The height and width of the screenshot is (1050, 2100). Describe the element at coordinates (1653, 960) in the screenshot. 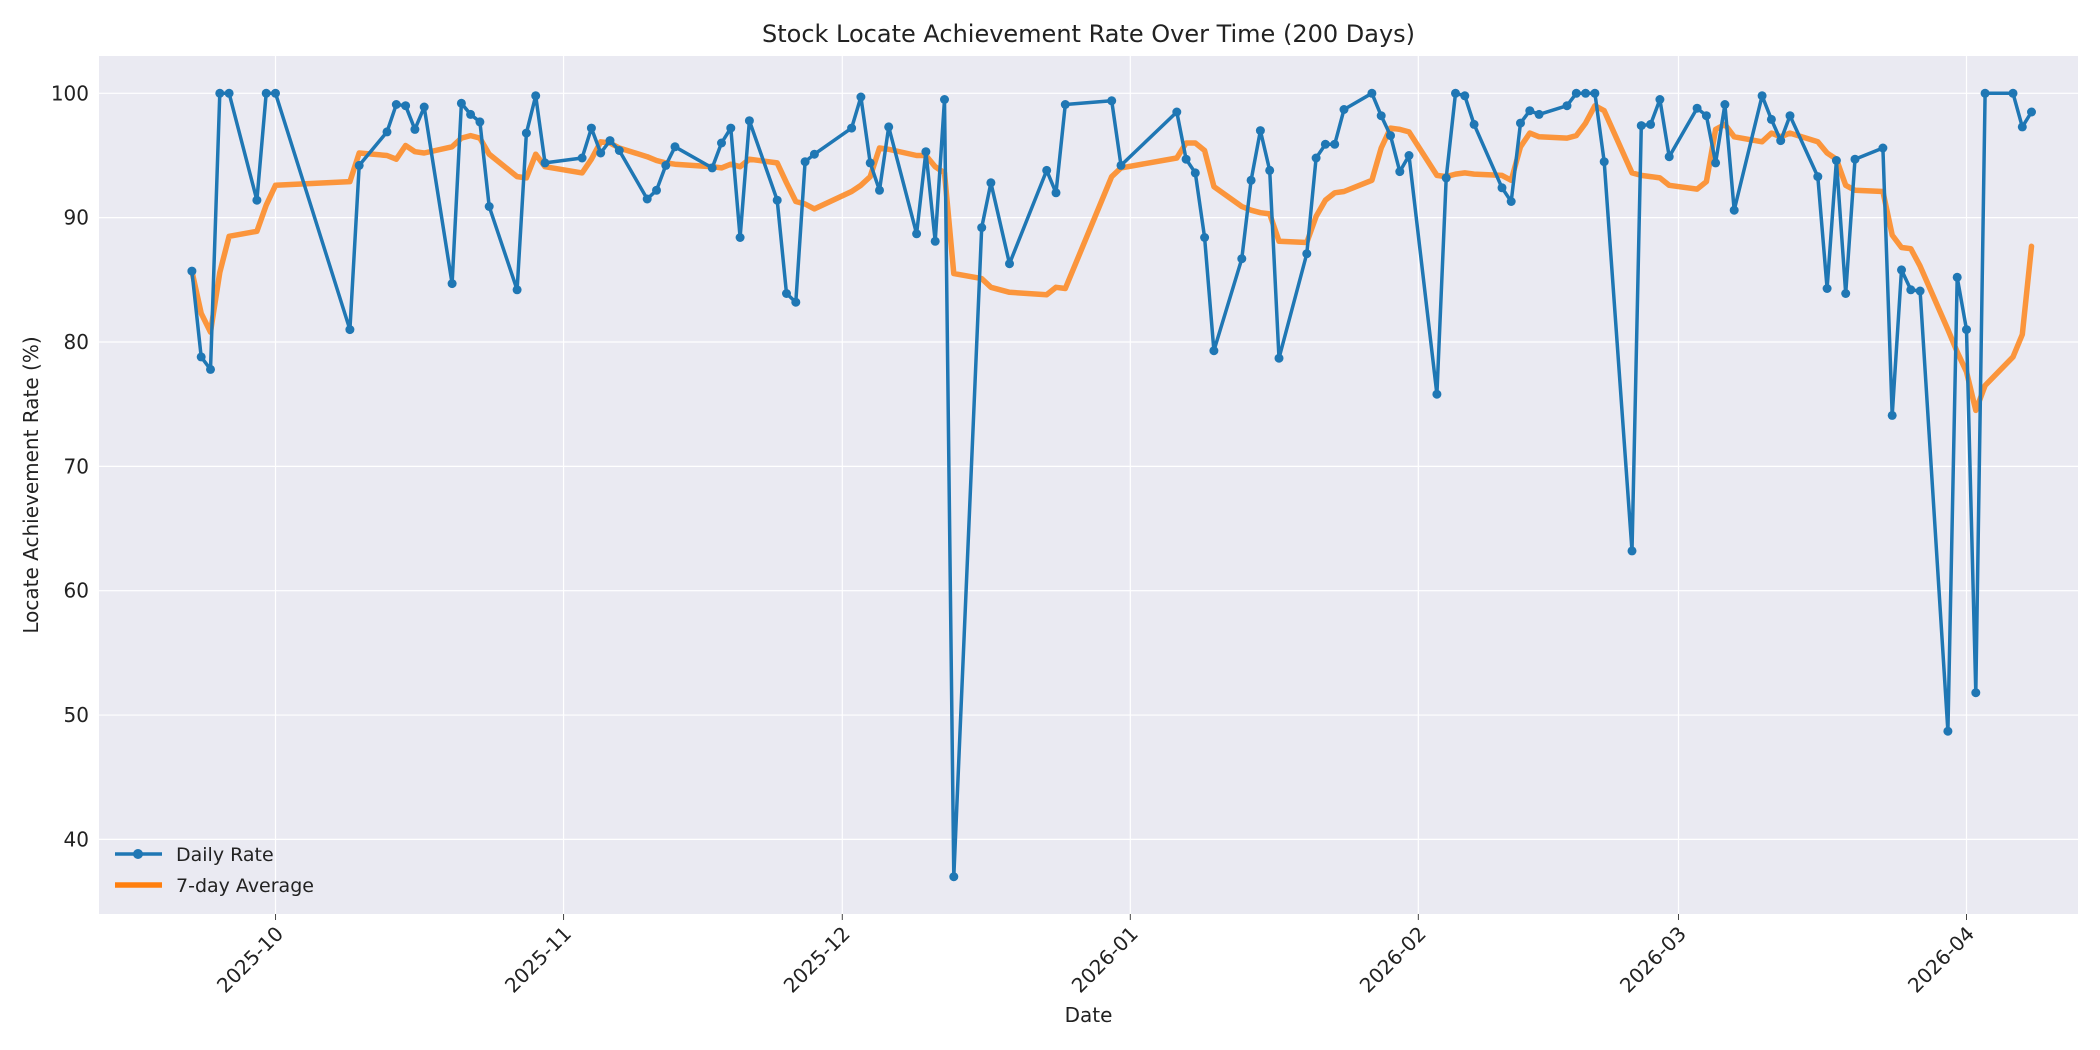

I see `x-tick-label: 2026-03` at that location.